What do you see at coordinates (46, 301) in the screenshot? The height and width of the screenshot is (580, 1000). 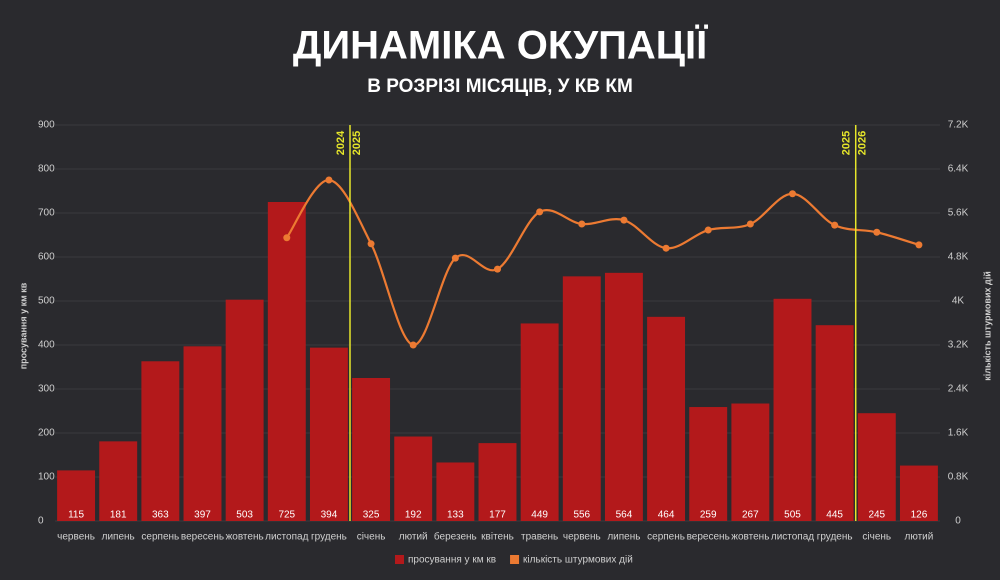 I see `y-tick-label: 500` at bounding box center [46, 301].